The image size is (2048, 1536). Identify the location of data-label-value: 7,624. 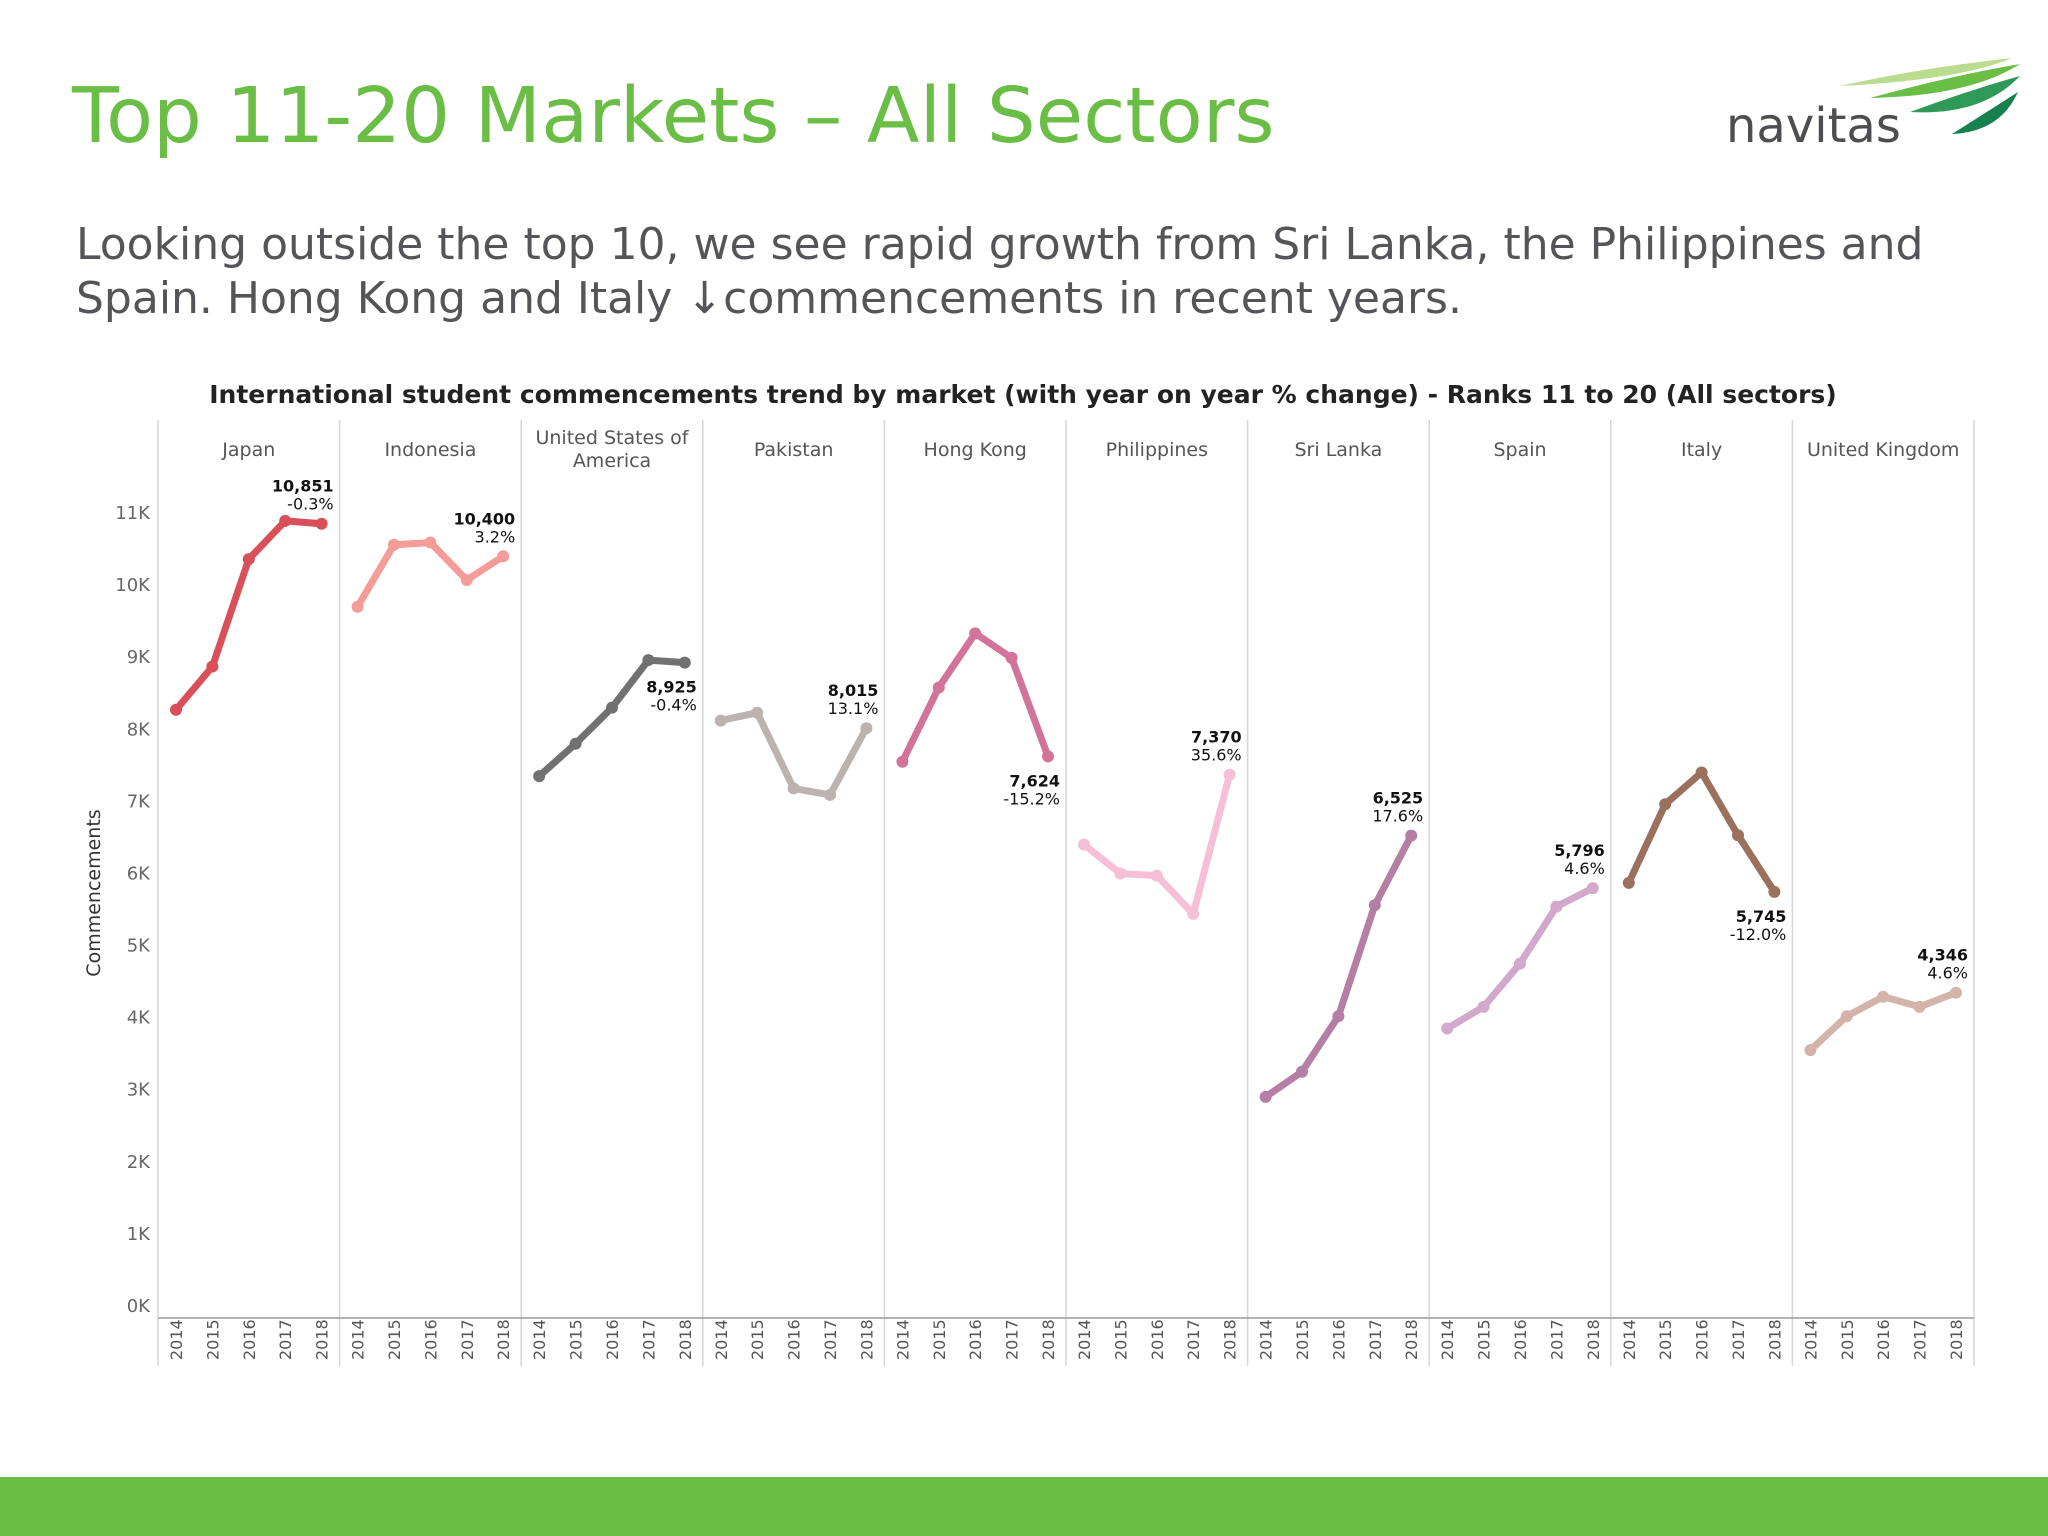
(1034, 780).